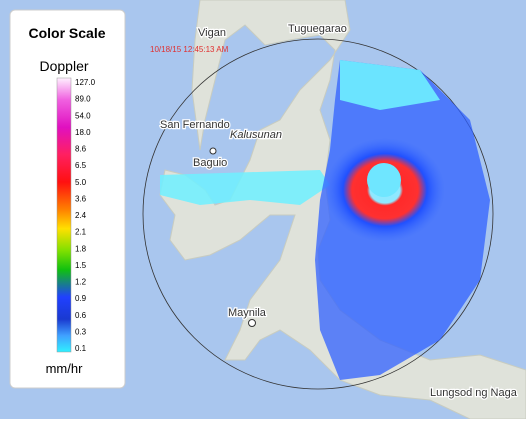 This screenshot has height=424, width=526. I want to click on scale-label: 0.3, so click(81, 331).